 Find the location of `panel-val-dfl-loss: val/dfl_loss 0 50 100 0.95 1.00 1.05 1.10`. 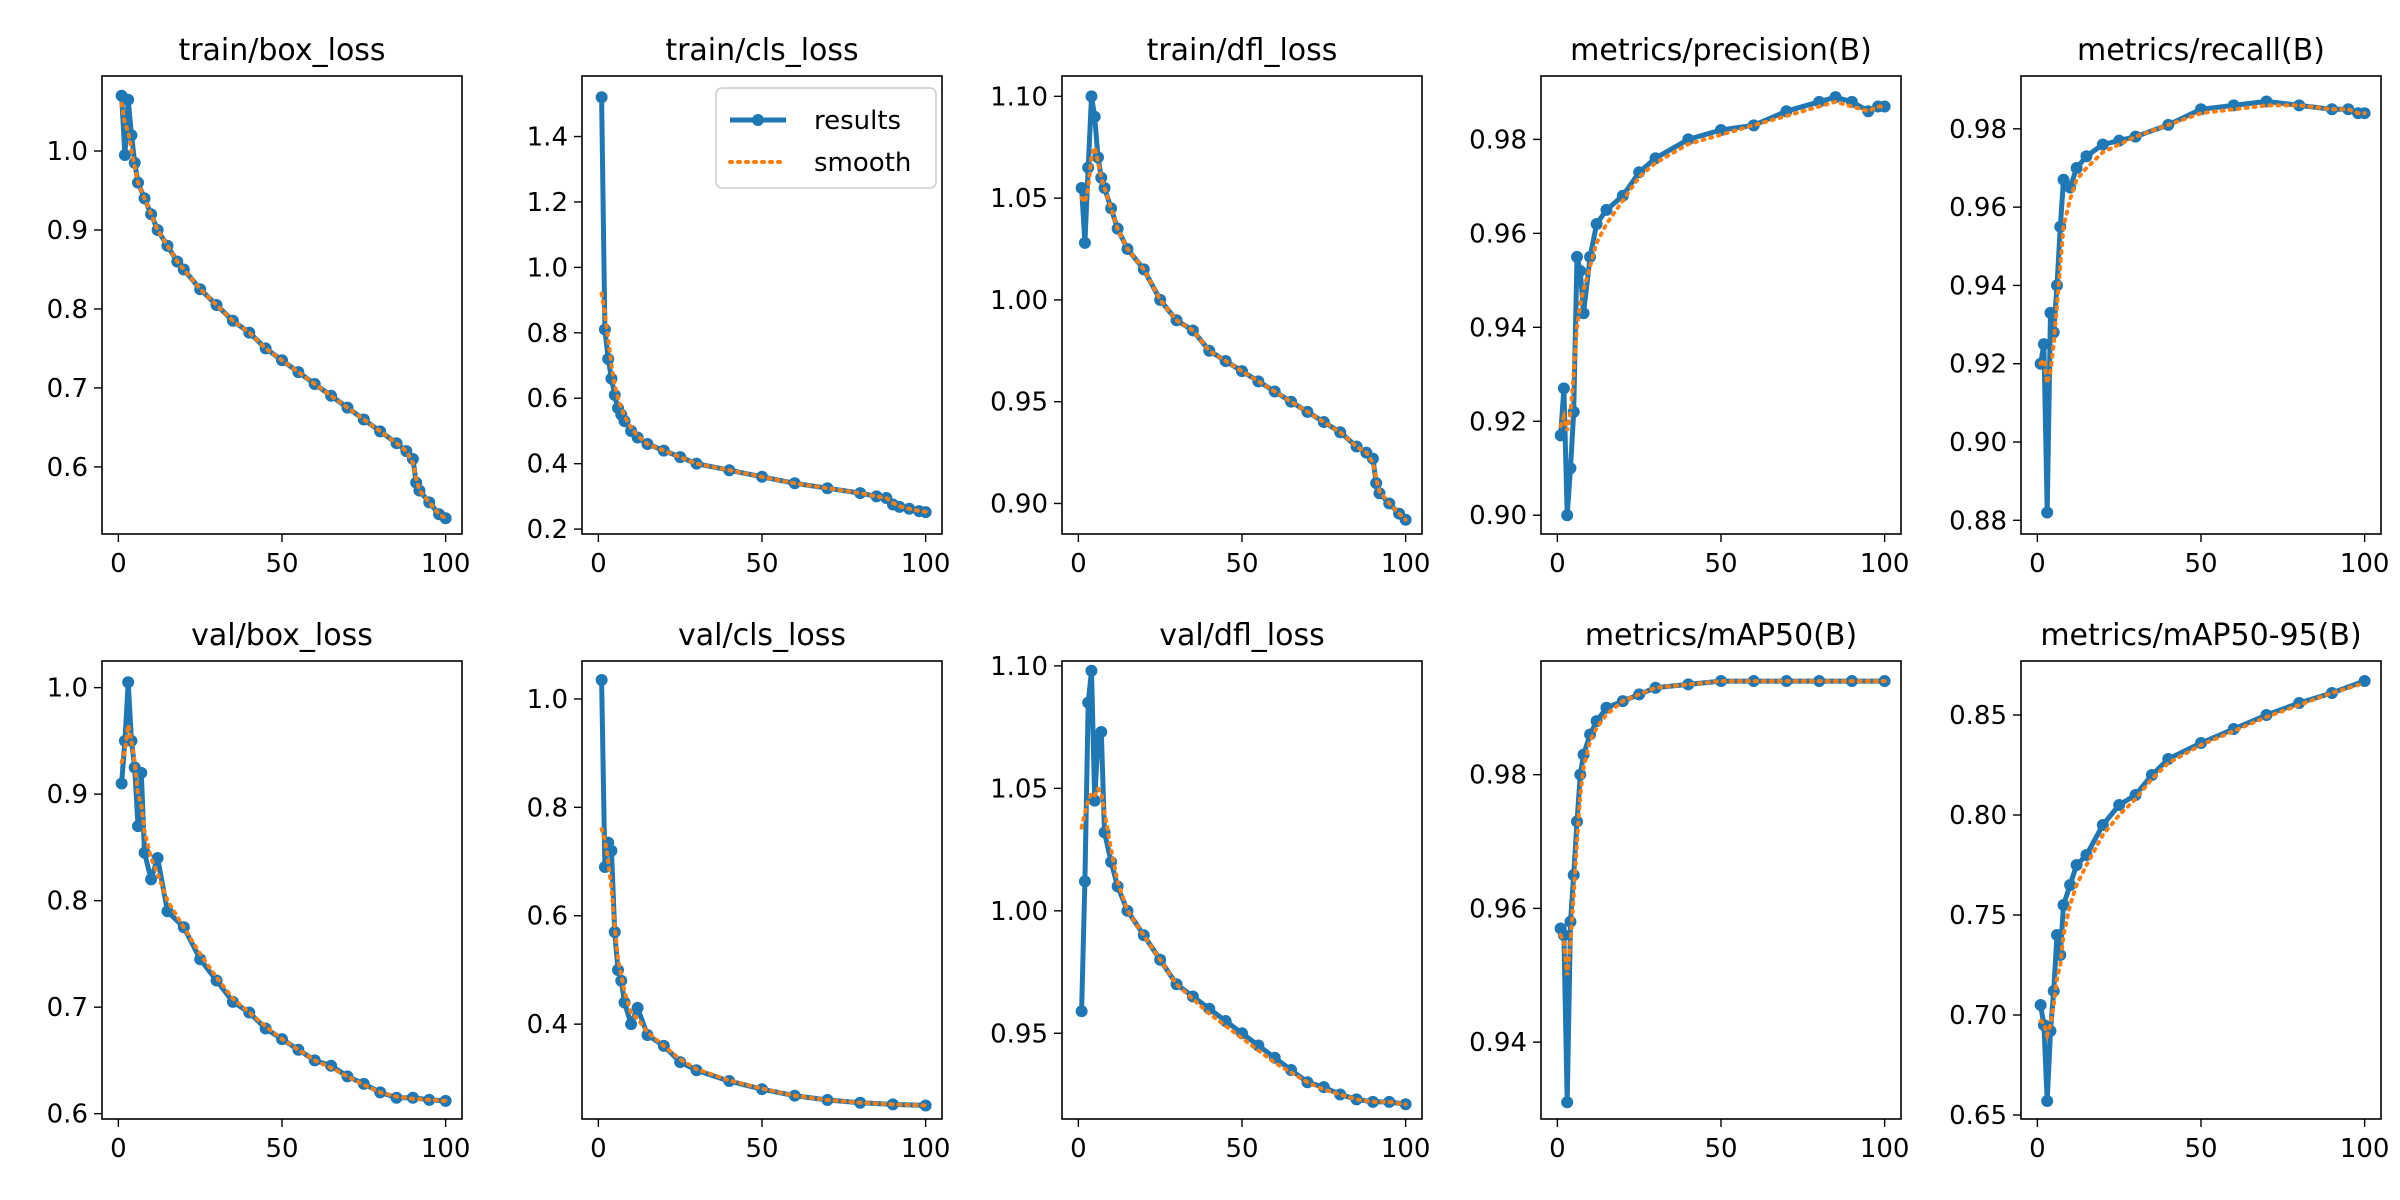

panel-val-dfl-loss: val/dfl_loss 0 50 100 0.95 1.00 1.05 1.10 is located at coordinates (1210, 891).